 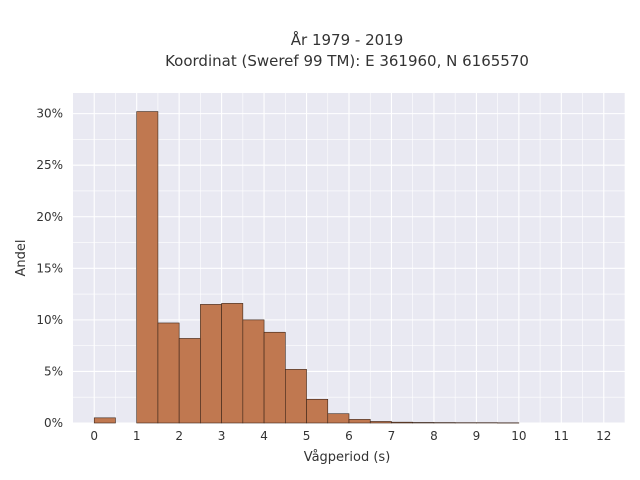 I want to click on x-tick-label: 9, so click(x=477, y=436).